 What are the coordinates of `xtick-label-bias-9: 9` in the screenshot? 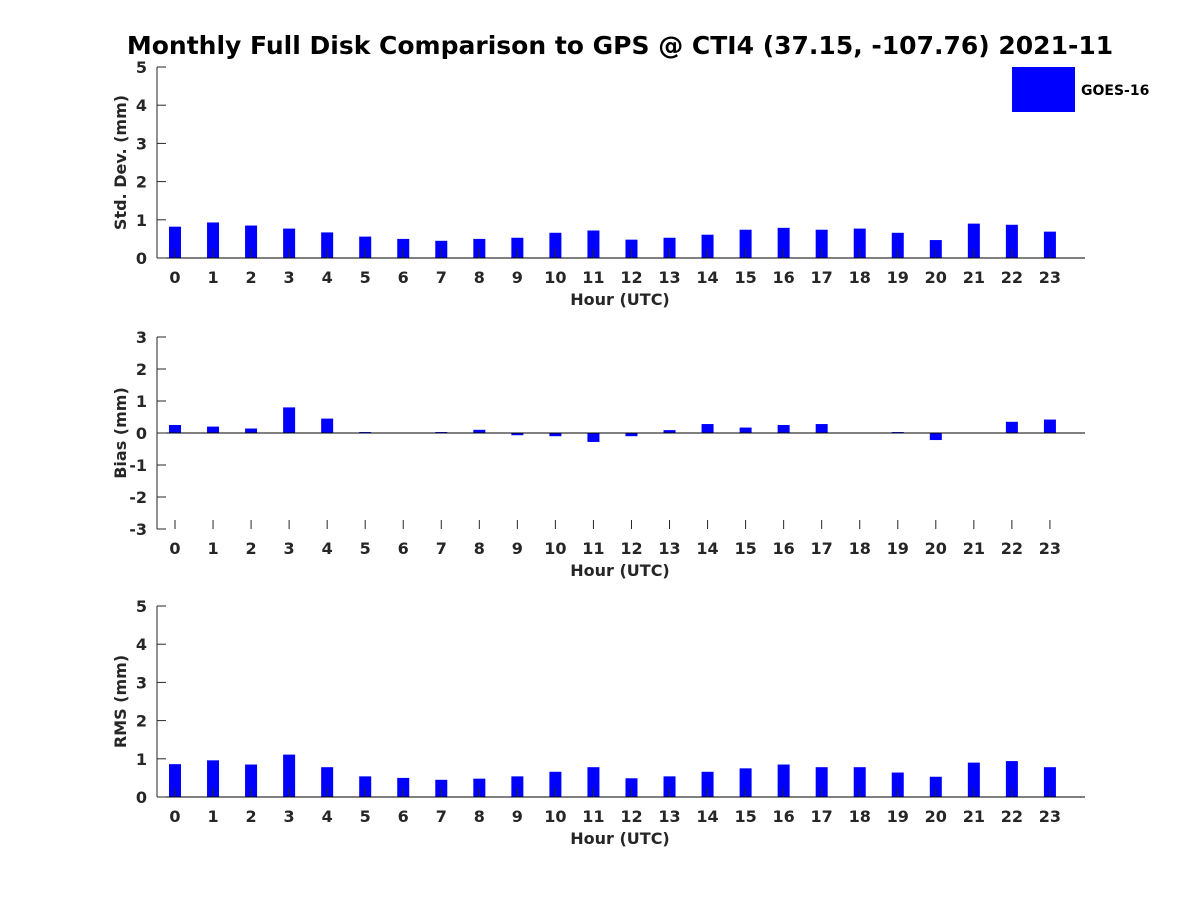 It's located at (517, 548).